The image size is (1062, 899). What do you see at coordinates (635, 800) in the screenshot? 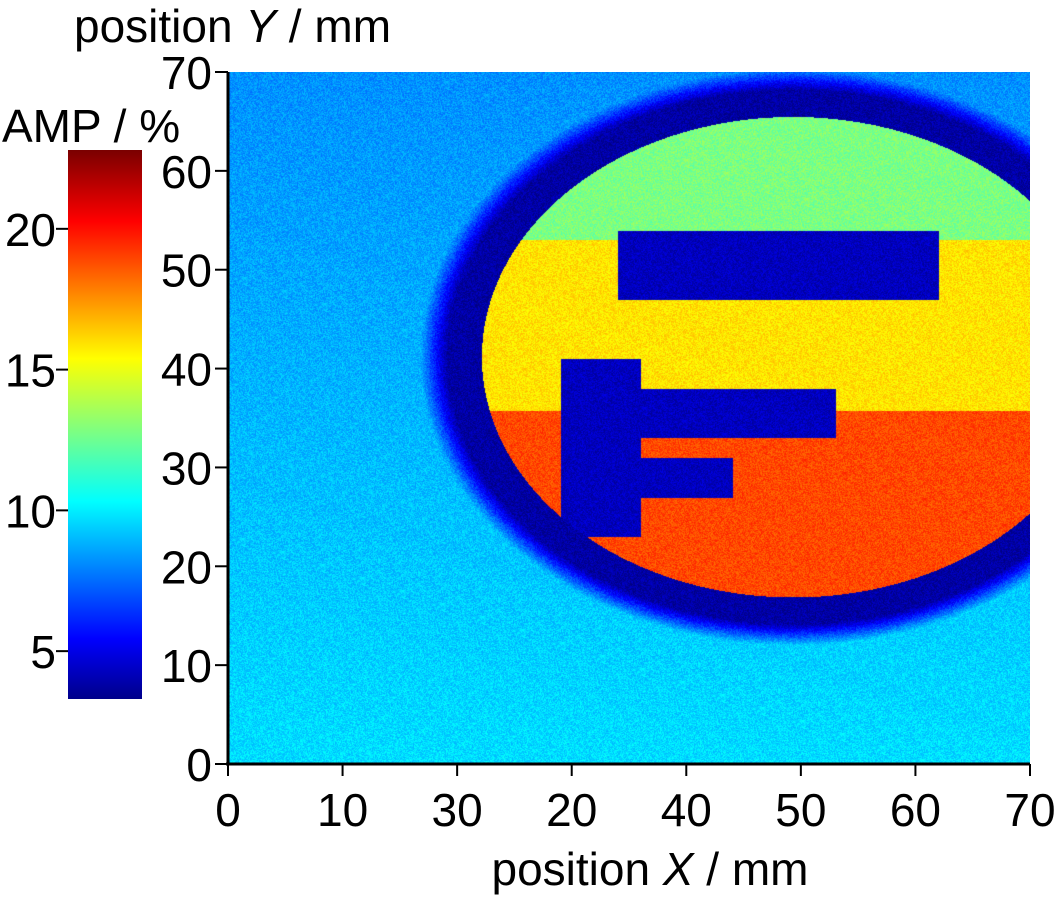
I see `x-axis-ticks: 0 10 30 20 40 50 60 70` at bounding box center [635, 800].